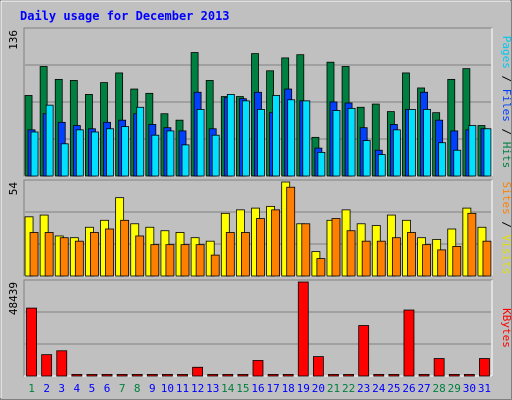  What do you see at coordinates (439, 388) in the screenshot?
I see `day-label-28: 28` at bounding box center [439, 388].